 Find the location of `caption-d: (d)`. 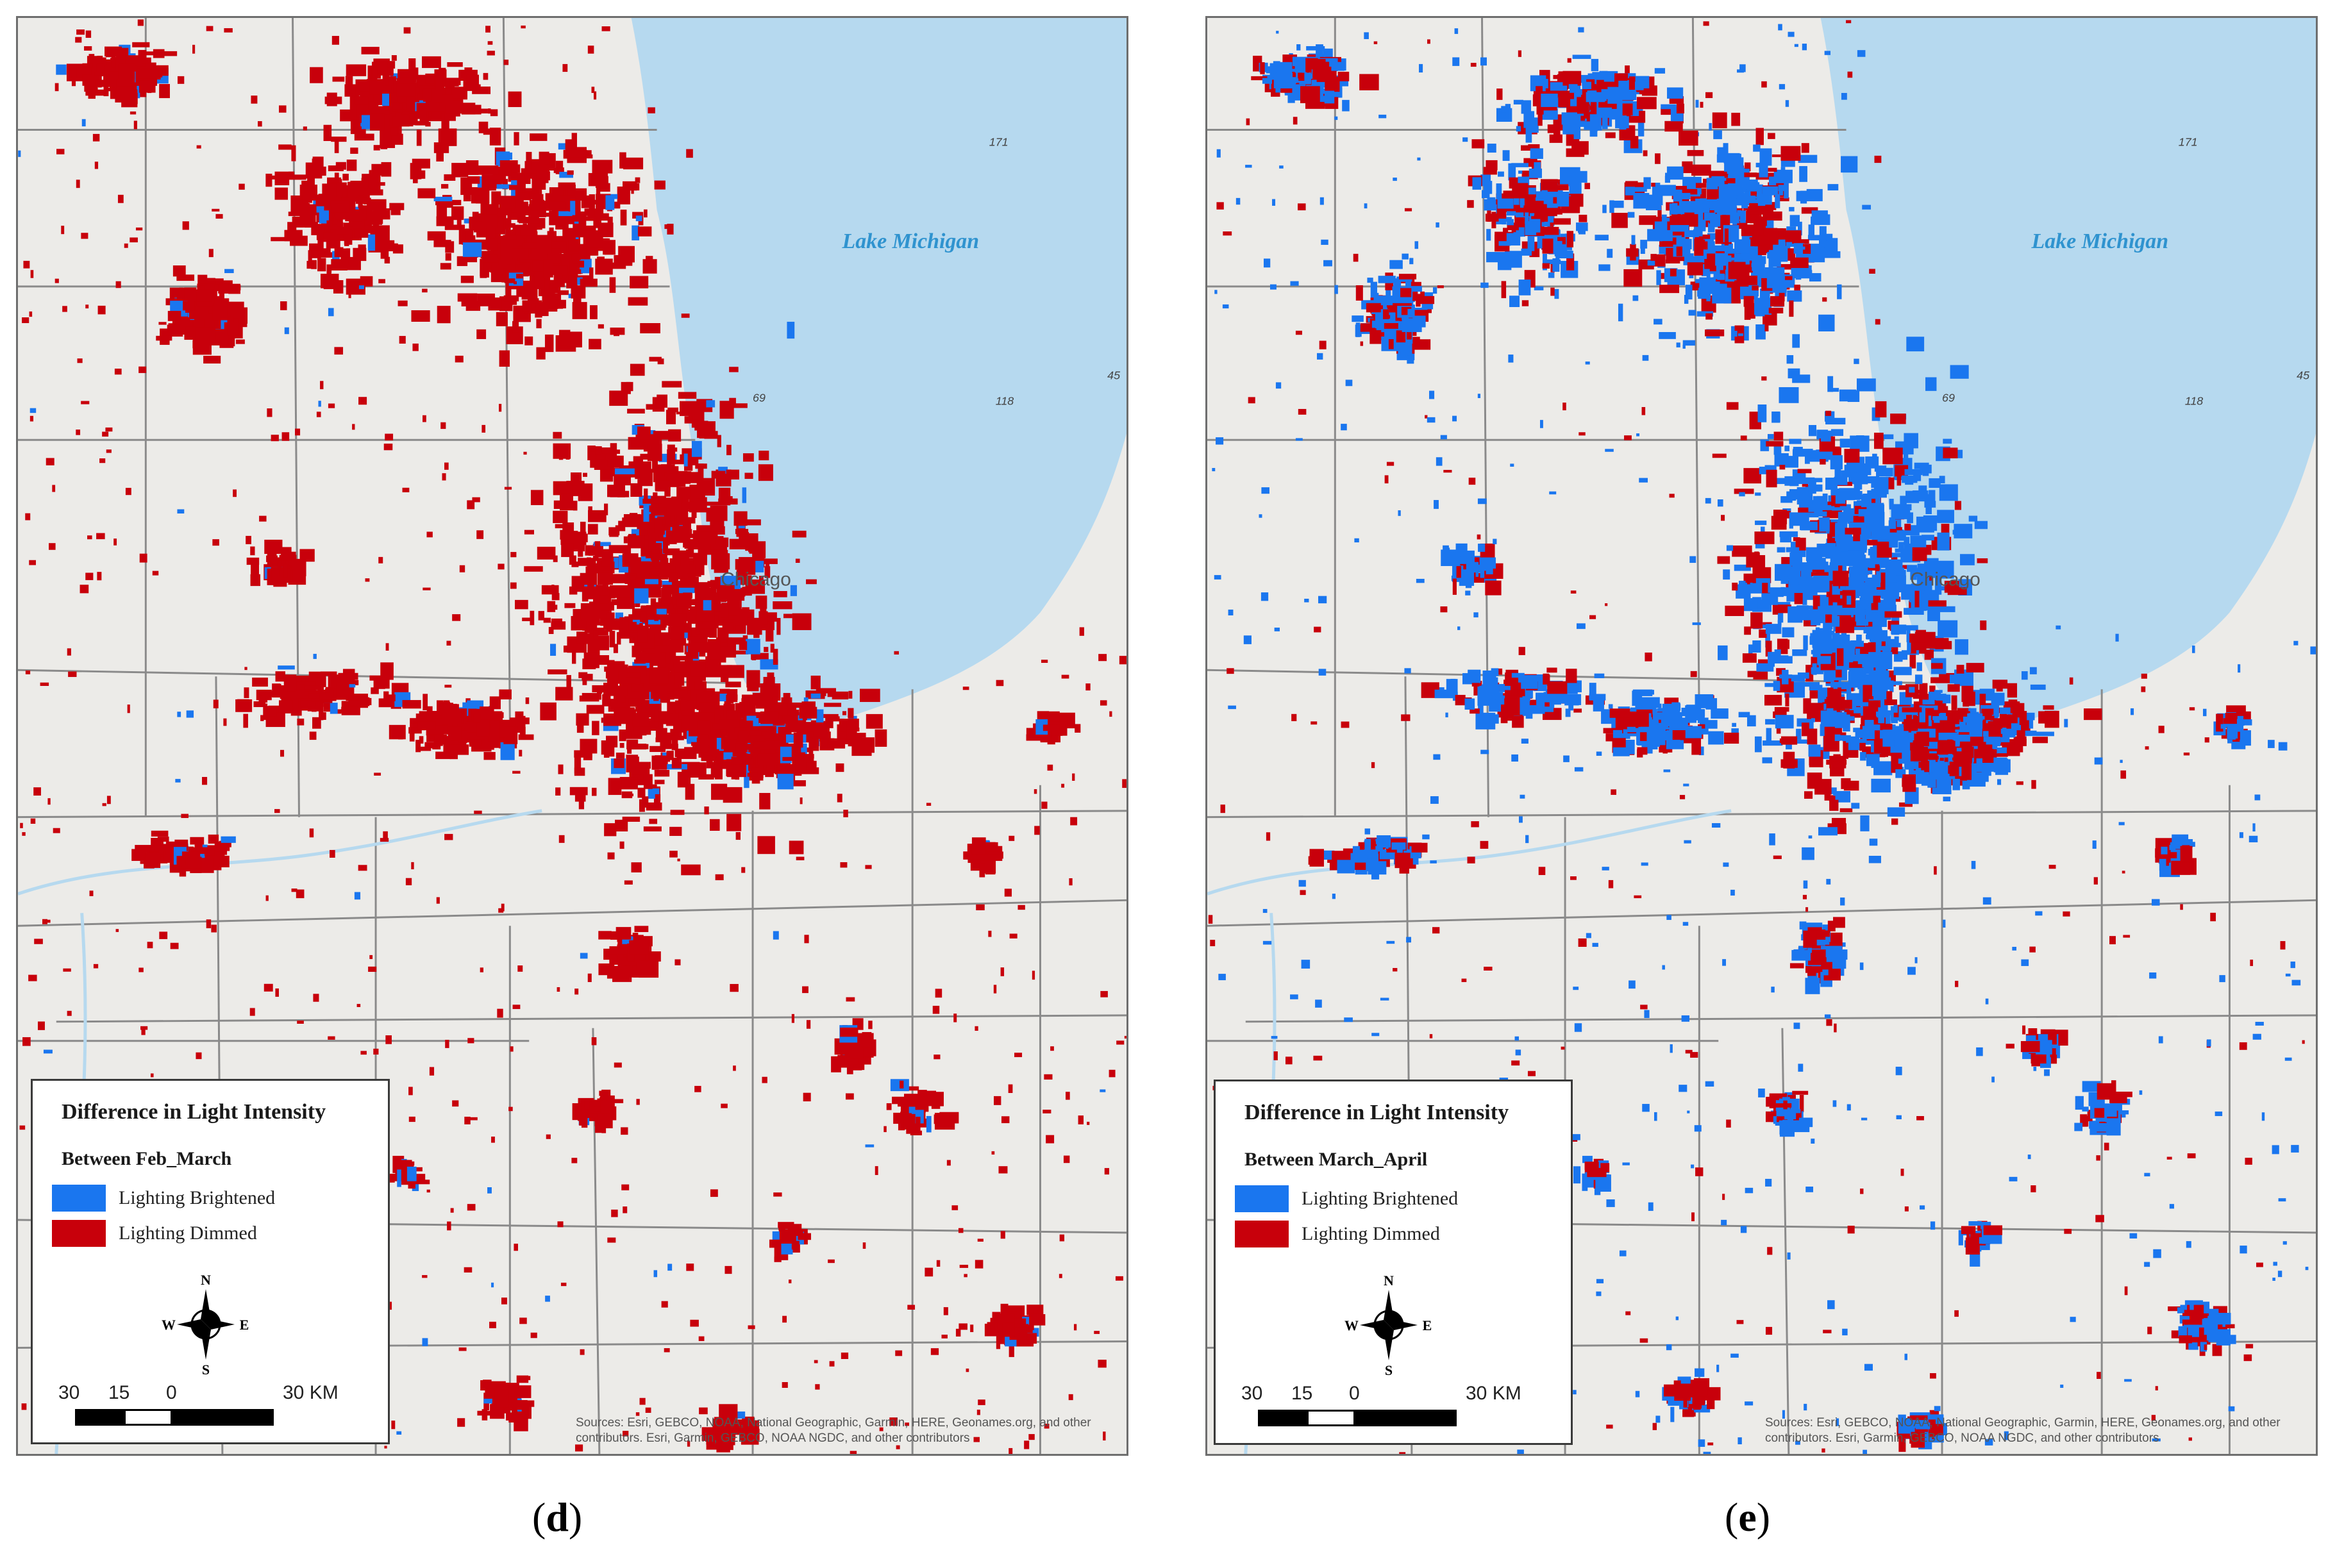

caption-d: (d) is located at coordinates (557, 1517).